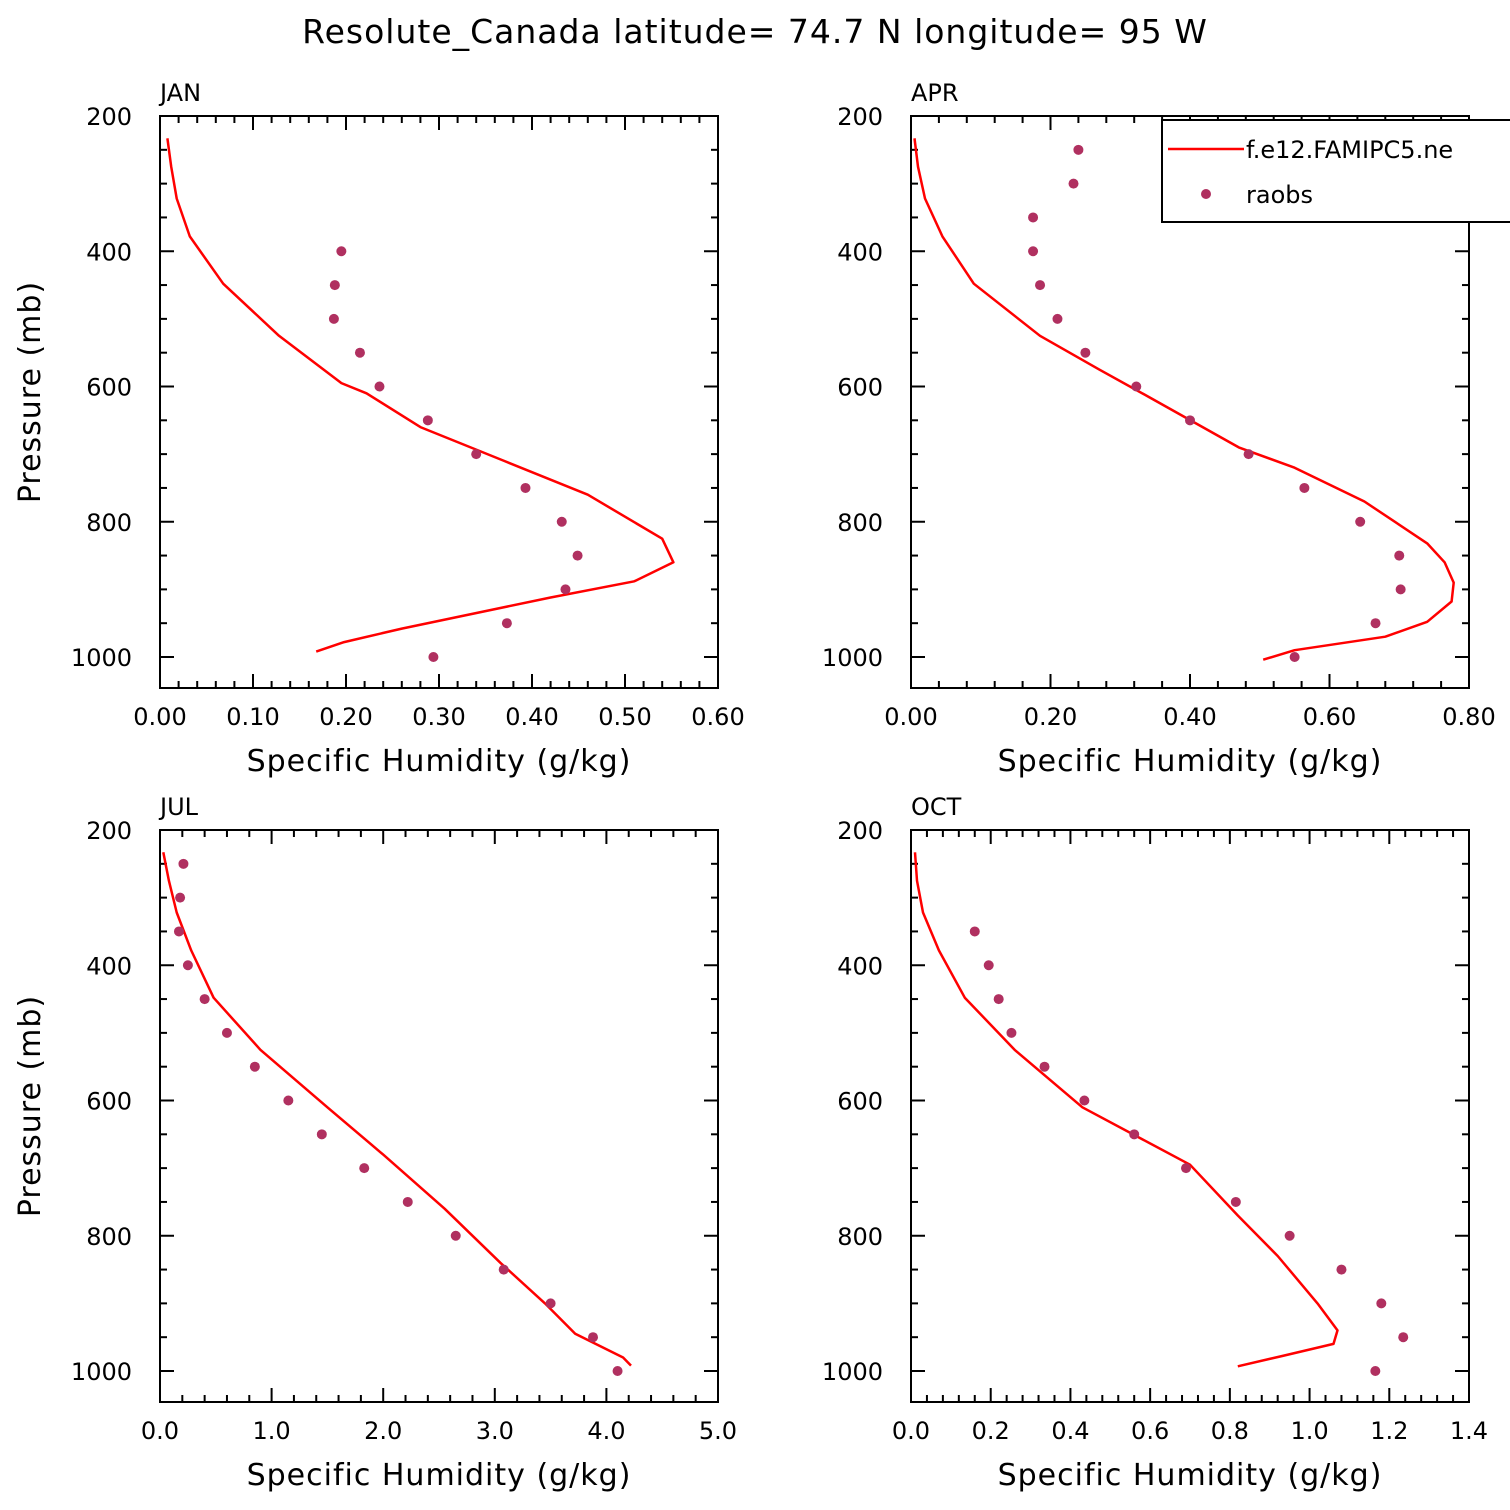 Image resolution: width=1510 pixels, height=1510 pixels. Describe the element at coordinates (1389, 1431) in the screenshot. I see `x-tick-label: 1.2` at that location.